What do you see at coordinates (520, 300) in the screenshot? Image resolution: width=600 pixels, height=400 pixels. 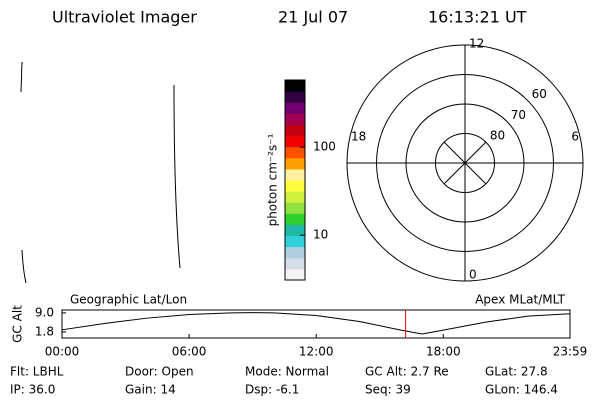 I see `chart-subtitle: Apex MLat/MLT` at bounding box center [520, 300].